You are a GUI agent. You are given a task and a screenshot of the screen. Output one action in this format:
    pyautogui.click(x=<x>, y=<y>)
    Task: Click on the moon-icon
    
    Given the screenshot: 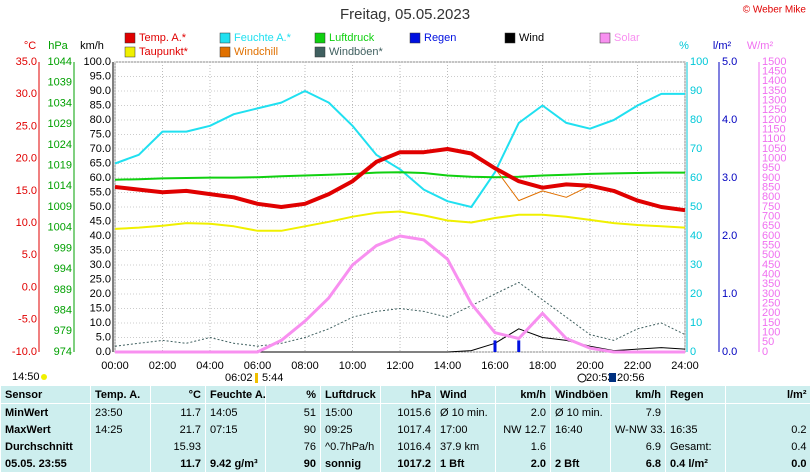 What is the action you would take?
    pyautogui.click(x=582, y=378)
    